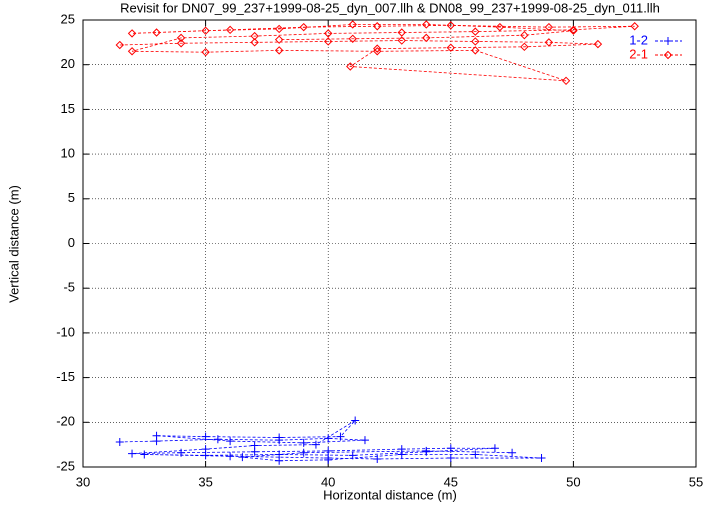 Image resolution: width=721 pixels, height=505 pixels. Describe the element at coordinates (696, 481) in the screenshot. I see `x-tick-label: 55` at that location.